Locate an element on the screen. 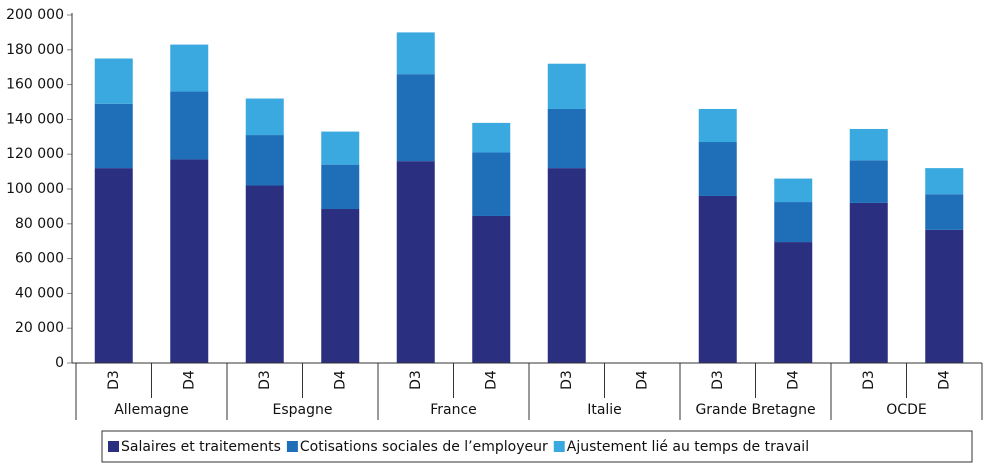 This screenshot has width=992, height=464. group-label: OCDE is located at coordinates (906, 410).